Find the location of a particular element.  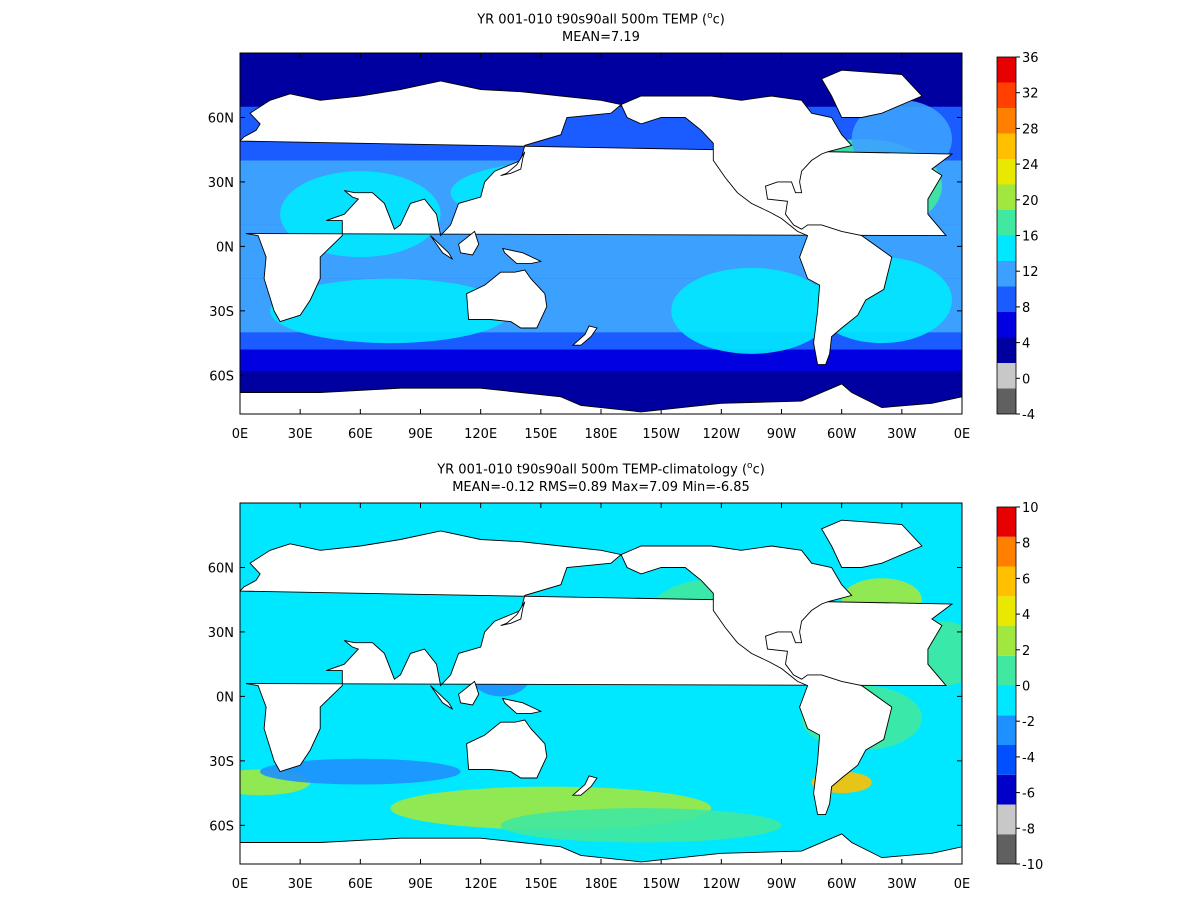

x-tick-label: 150W is located at coordinates (661, 434).